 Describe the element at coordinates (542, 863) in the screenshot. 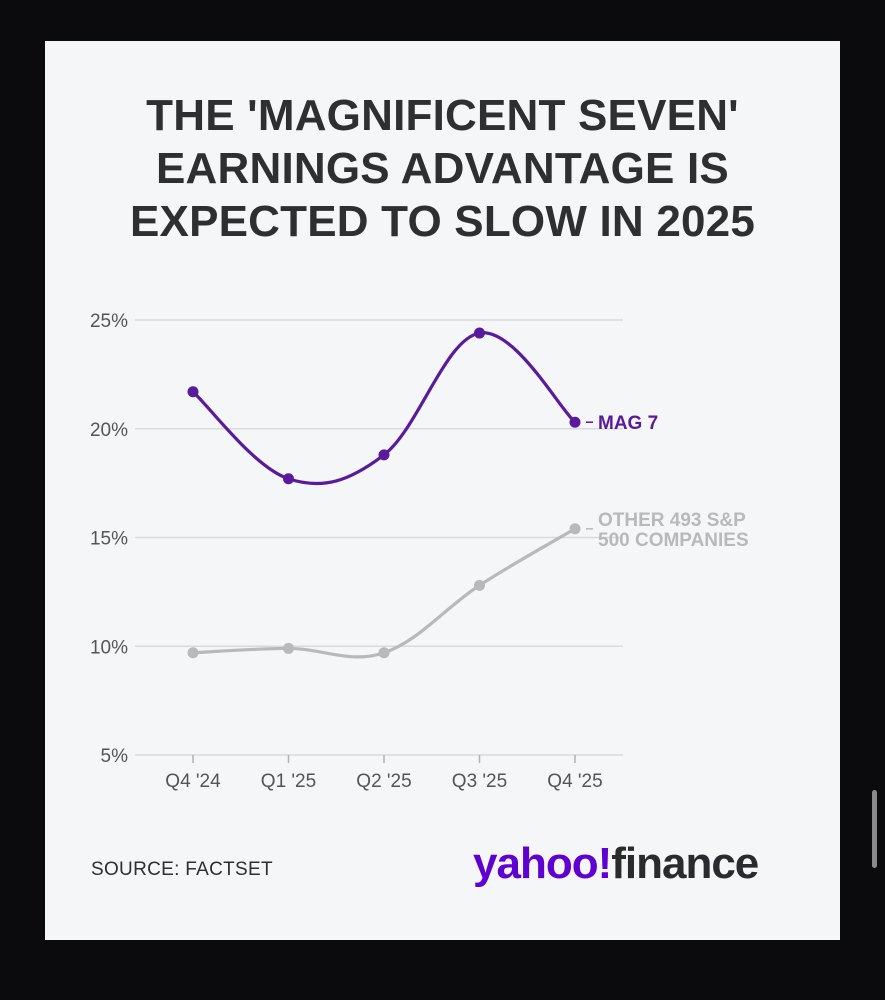

I see `logo-yahoo: yahoo!` at that location.